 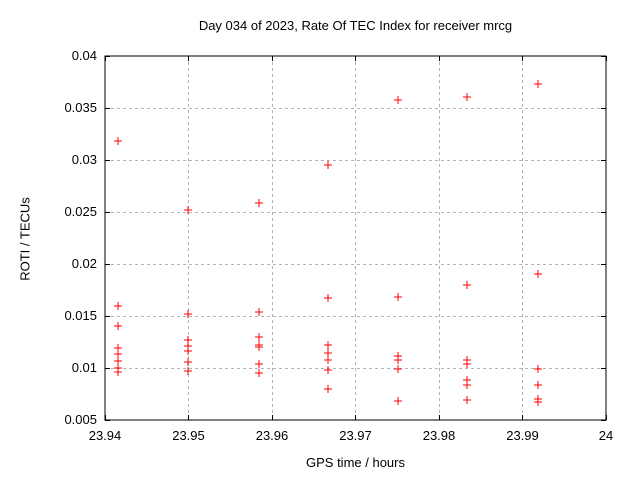 I want to click on y-tick-label: 0.005, so click(x=80, y=419).